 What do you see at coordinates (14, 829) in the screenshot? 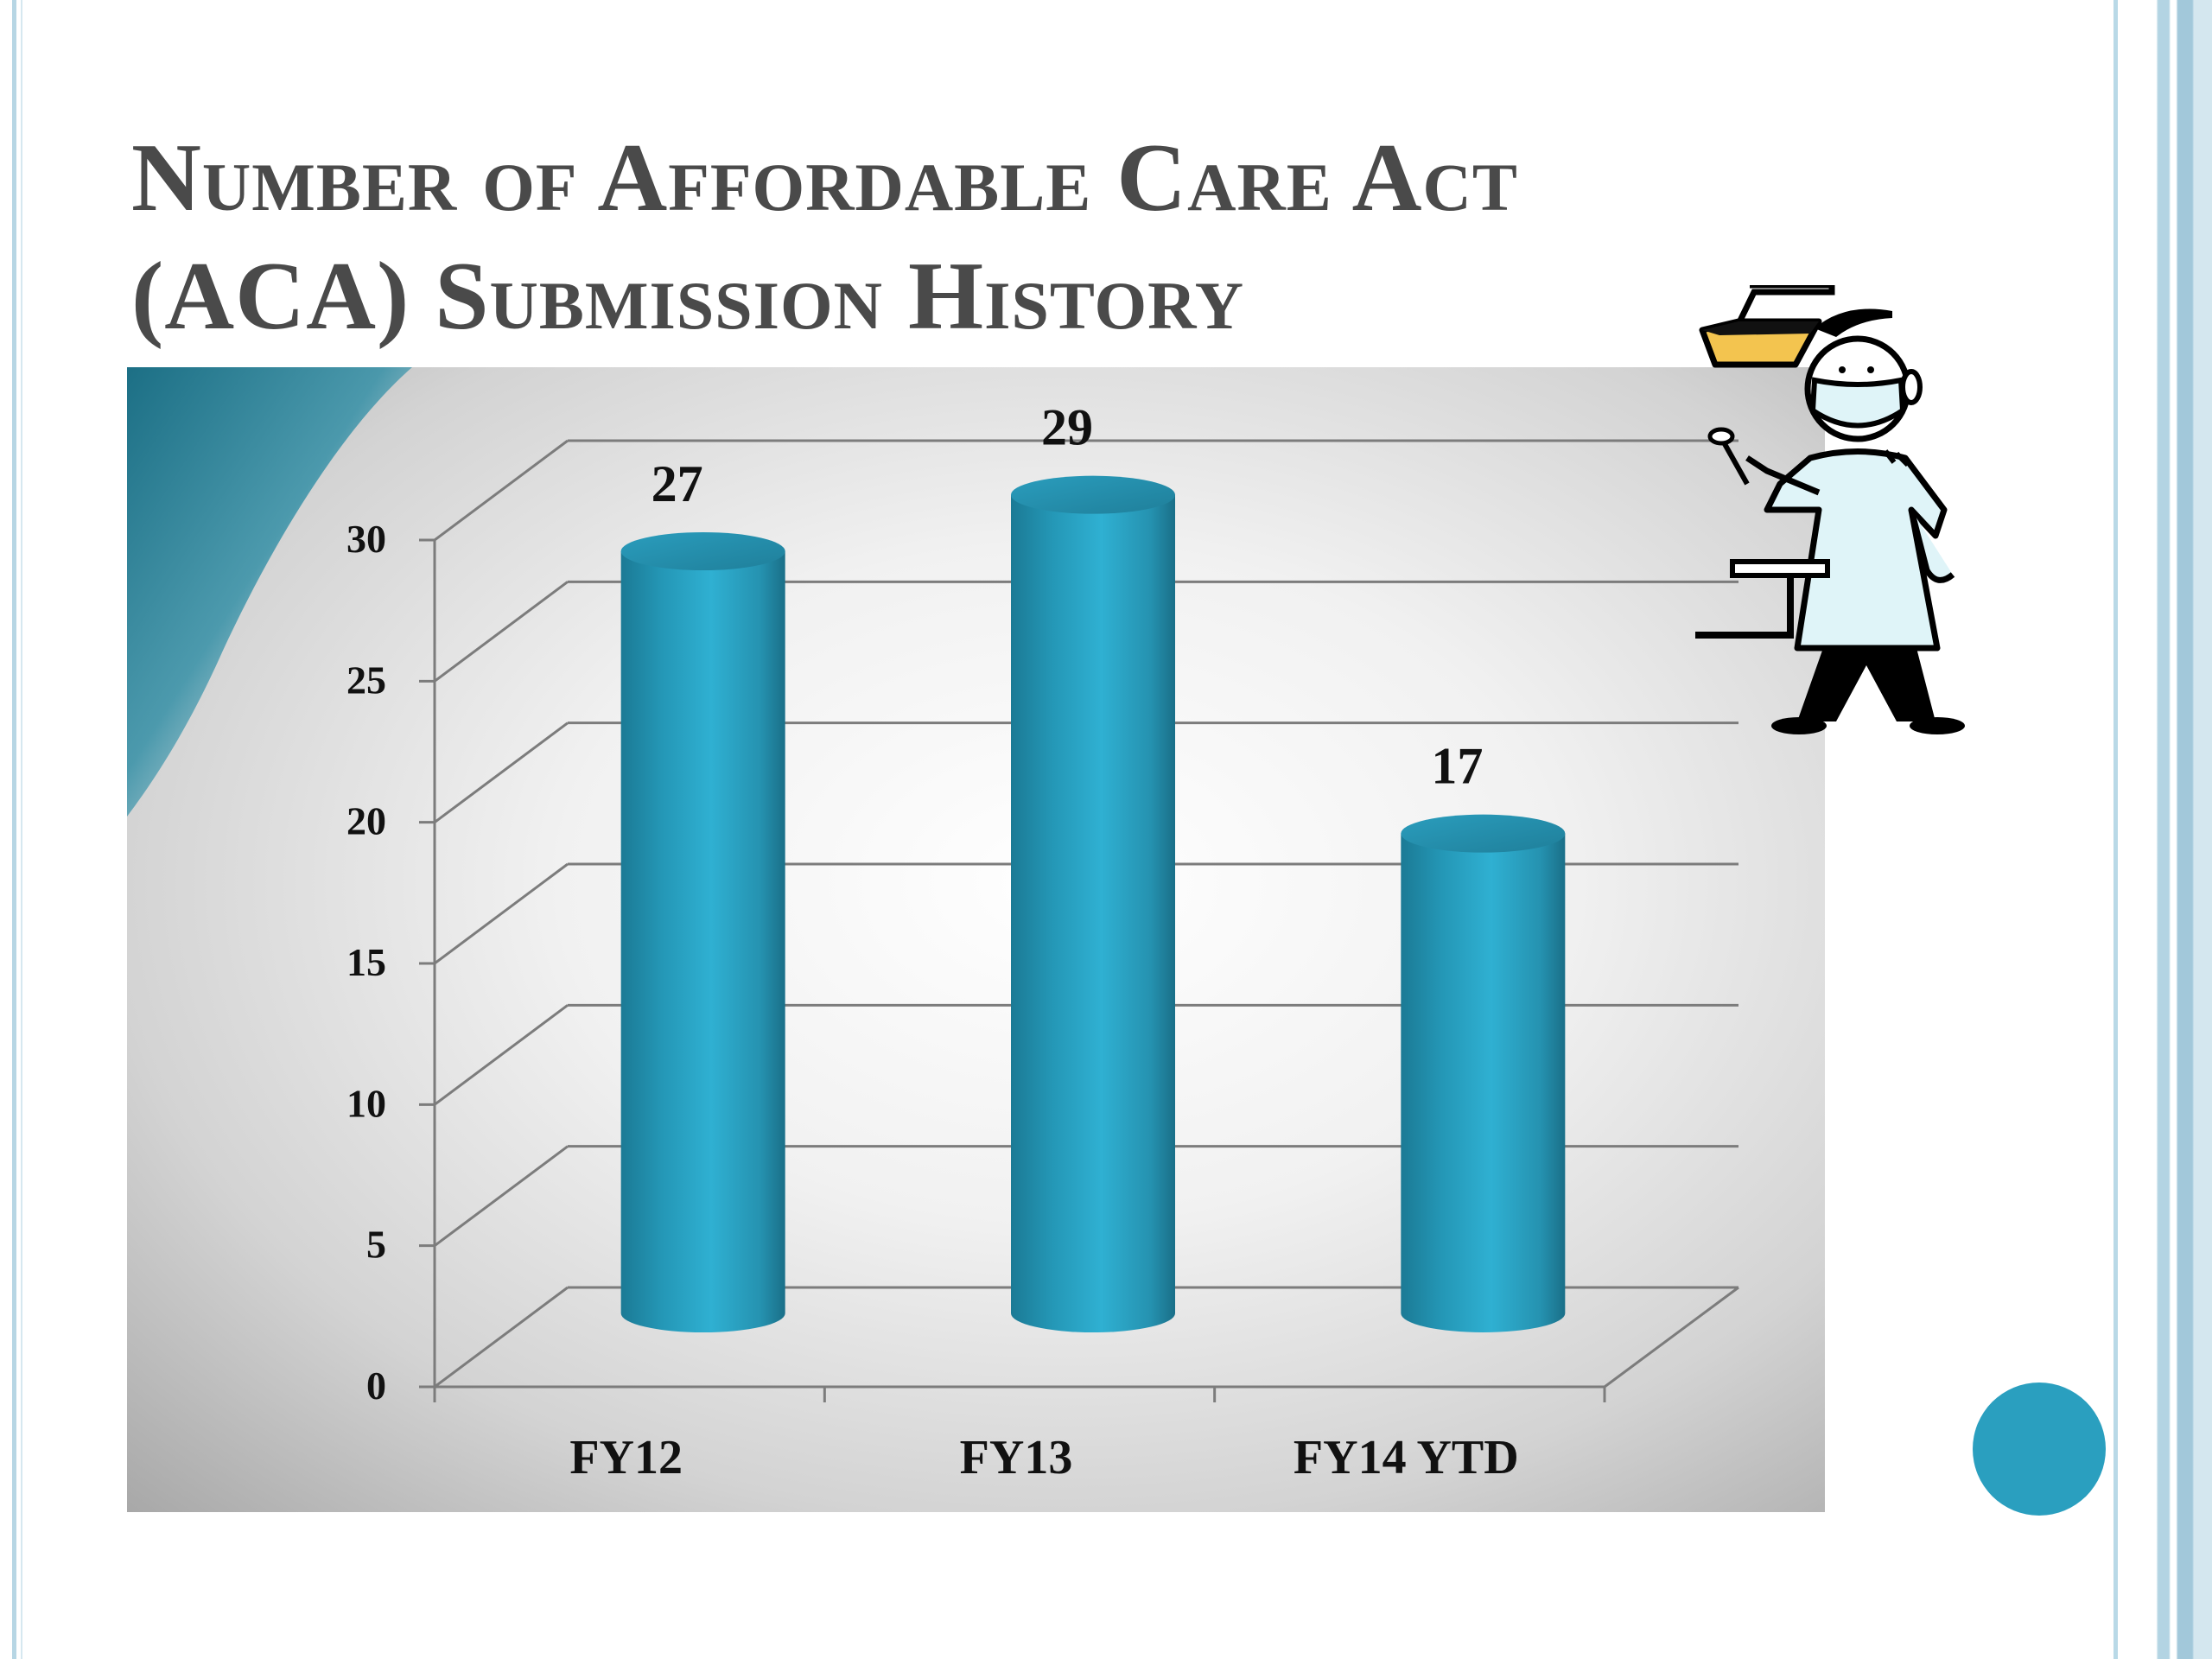
I see `left-border-rule` at bounding box center [14, 829].